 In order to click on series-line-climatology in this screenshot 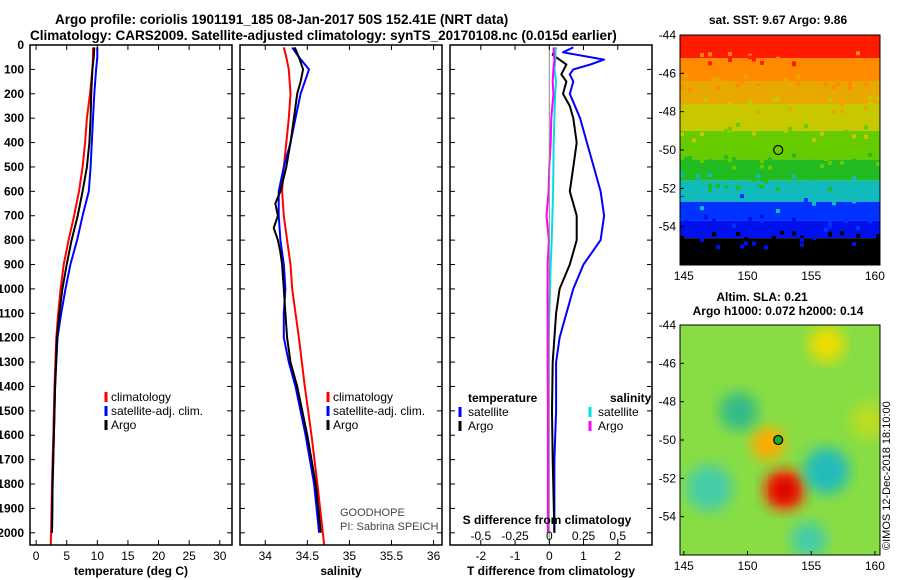, I will do `click(303, 296)`.